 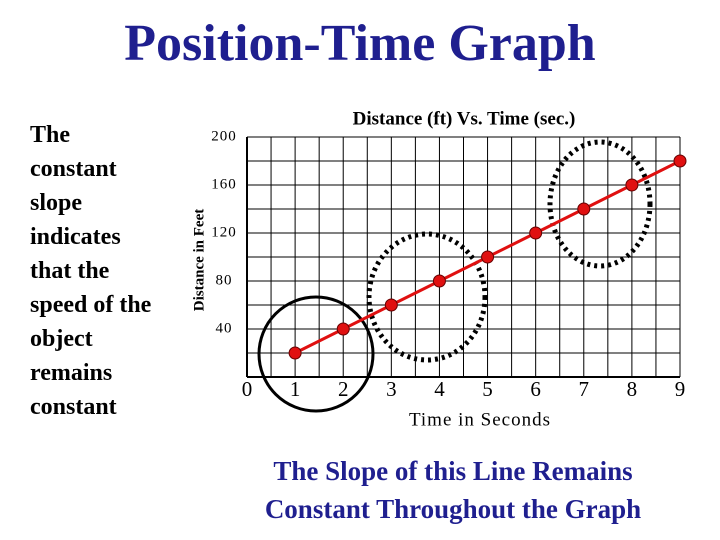 What do you see at coordinates (70, 271) in the screenshot?
I see `side-text-line: that the` at bounding box center [70, 271].